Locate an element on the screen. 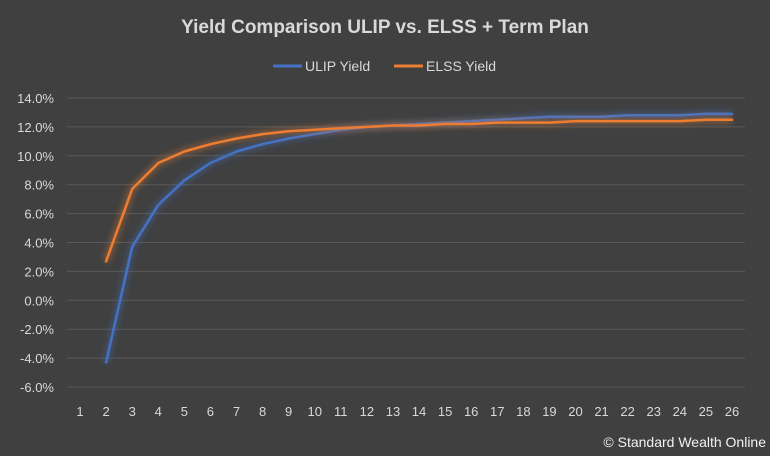 The height and width of the screenshot is (456, 770). x-tick-label: 22 is located at coordinates (627, 411).